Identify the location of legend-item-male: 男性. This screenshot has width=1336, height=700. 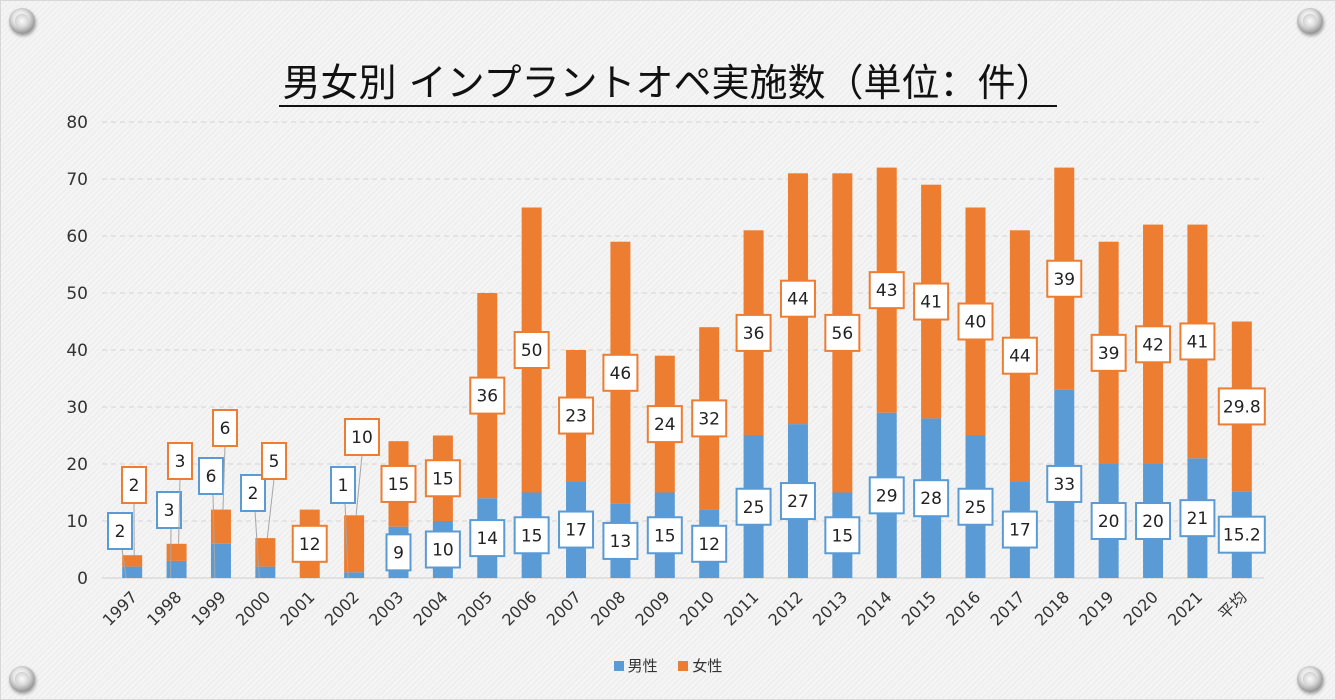
(635, 665).